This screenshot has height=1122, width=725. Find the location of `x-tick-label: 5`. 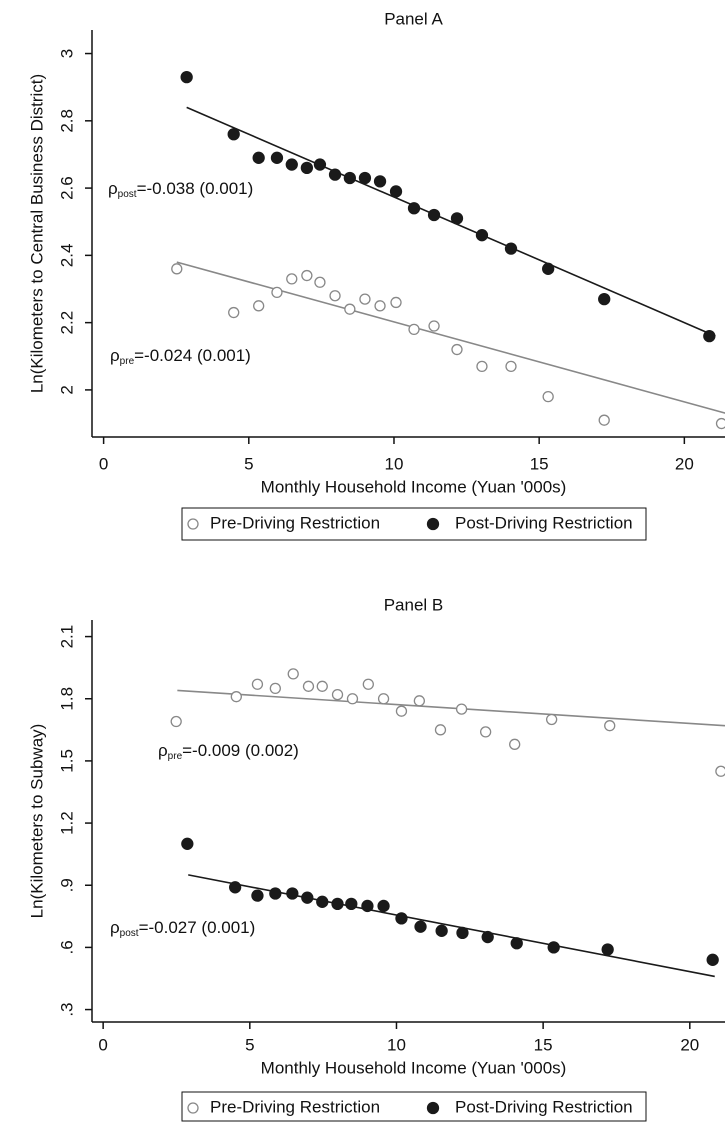

x-tick-label: 5 is located at coordinates (248, 463).